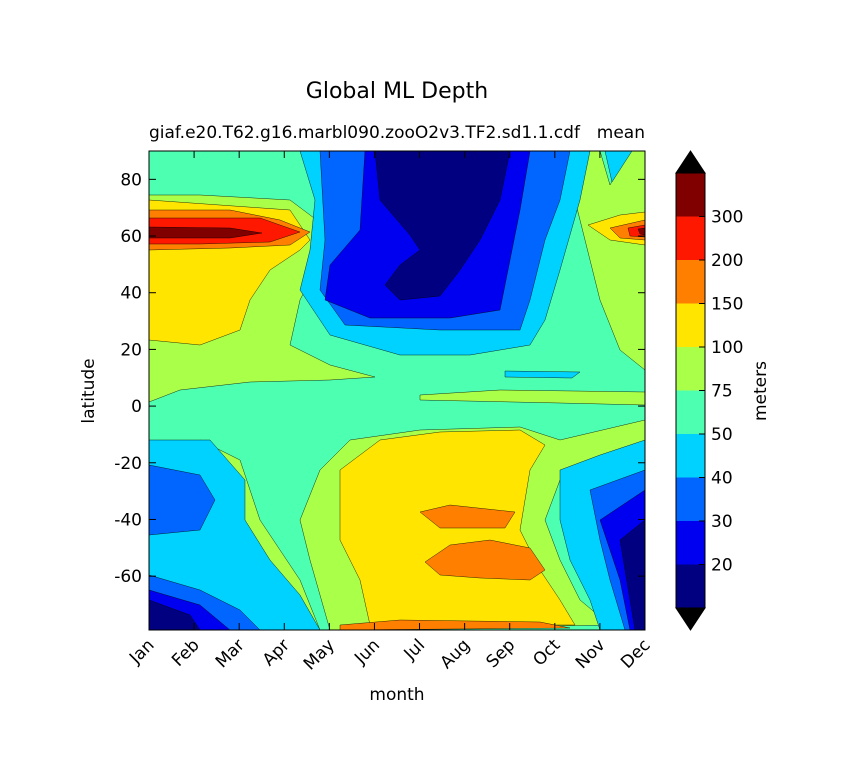 The image size is (850, 783). I want to click on subtitle-right: mean, so click(621, 133).